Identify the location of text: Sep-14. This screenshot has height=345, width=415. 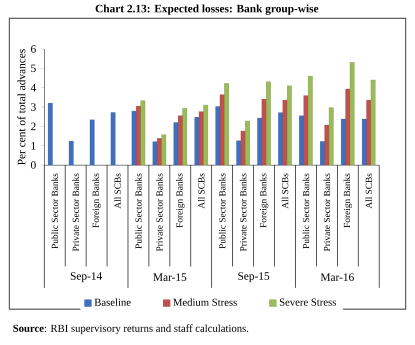
(86, 277).